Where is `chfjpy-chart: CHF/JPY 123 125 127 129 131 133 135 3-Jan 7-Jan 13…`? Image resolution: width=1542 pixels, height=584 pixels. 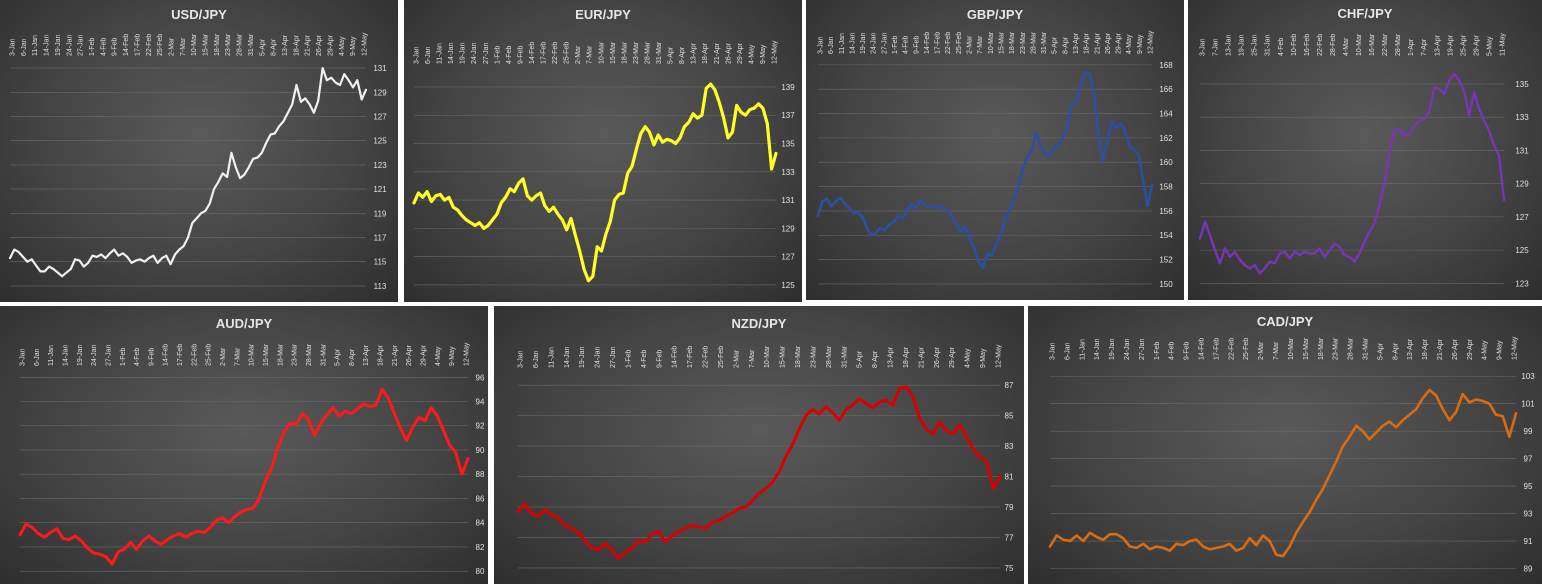
chfjpy-chart: CHF/JPY 123 125 127 129 131 133 135 3-Jan 7-Jan 13… is located at coordinates (1363, 147).